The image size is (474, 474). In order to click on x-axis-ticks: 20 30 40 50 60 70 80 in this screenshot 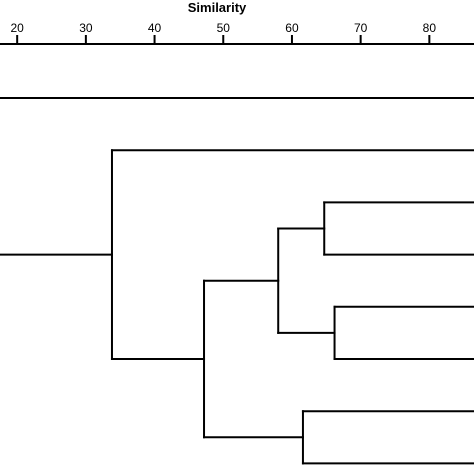, I will do `click(223, 33)`.